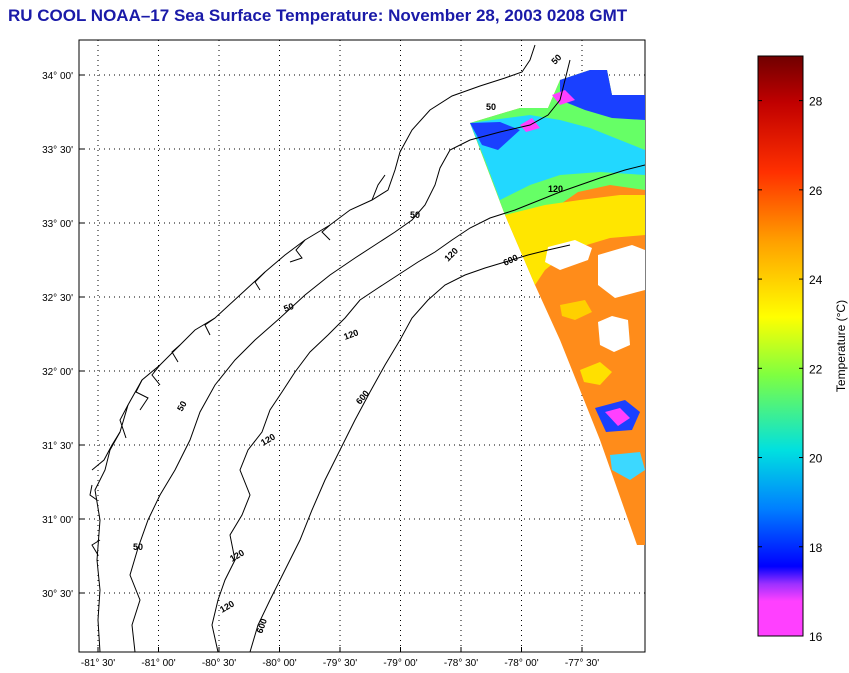 The height and width of the screenshot is (673, 849). I want to click on x-tick-label: -78° 30', so click(461, 663).